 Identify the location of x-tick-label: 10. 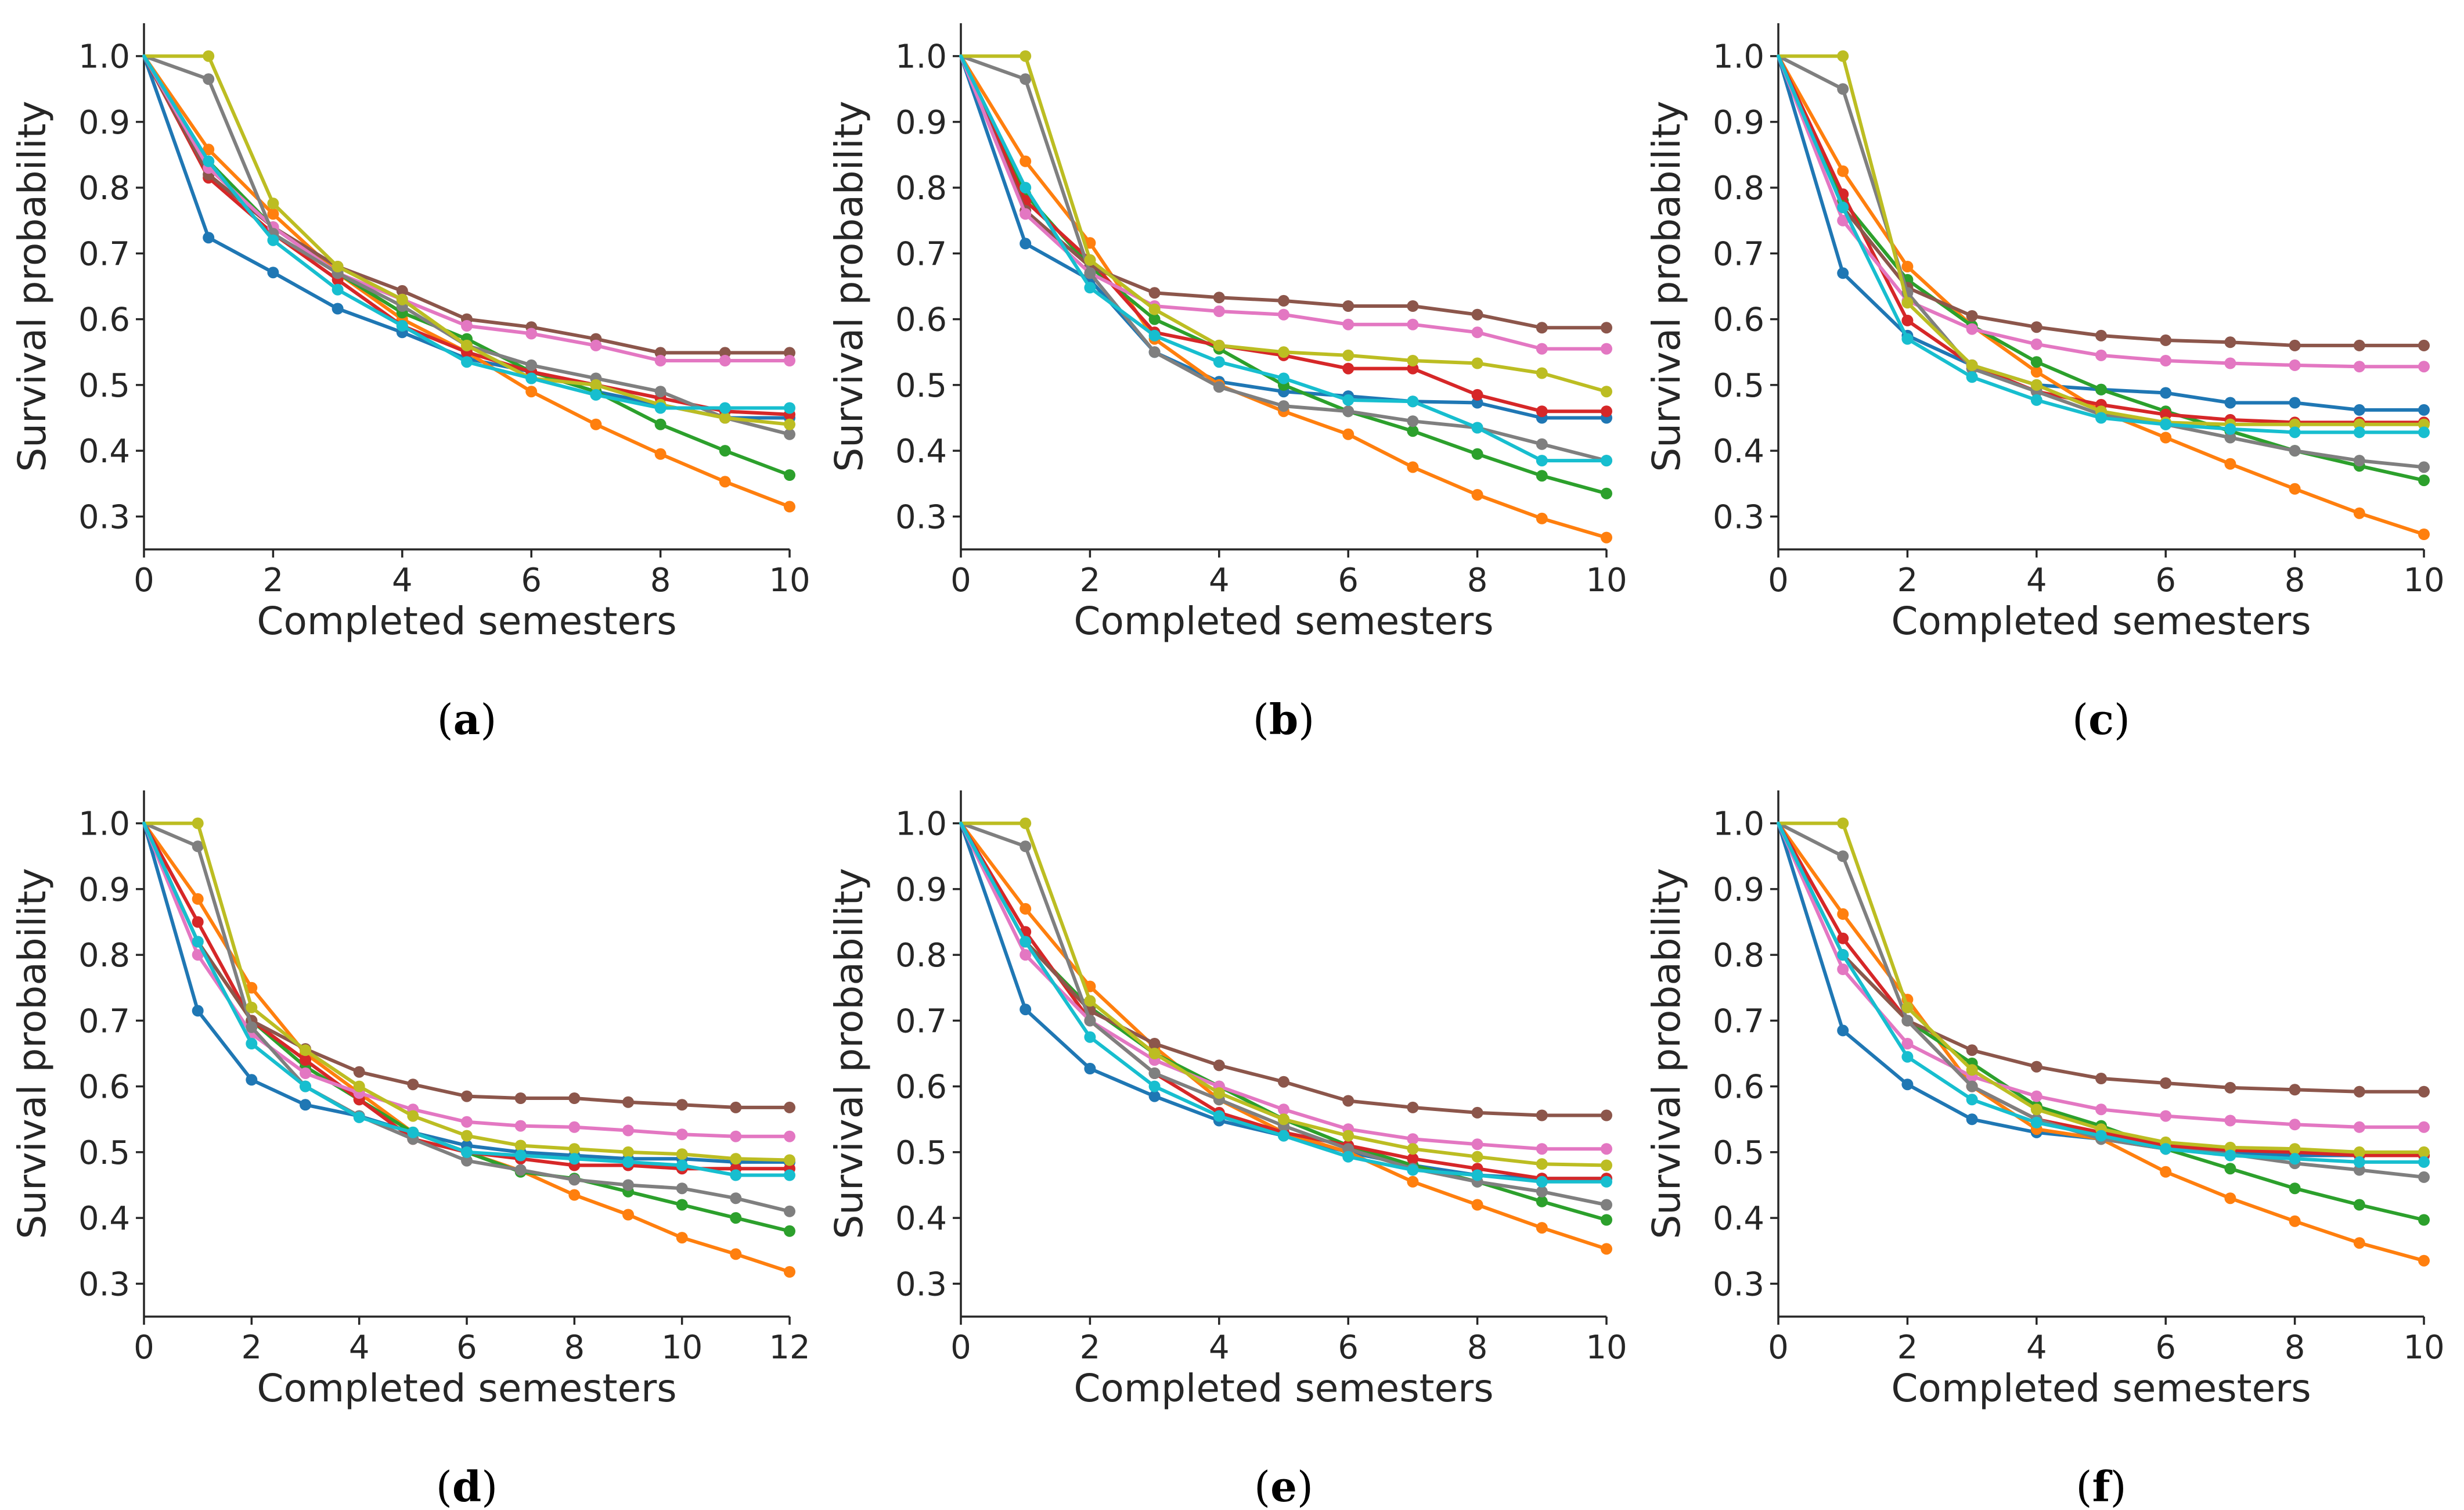
(2423, 1348).